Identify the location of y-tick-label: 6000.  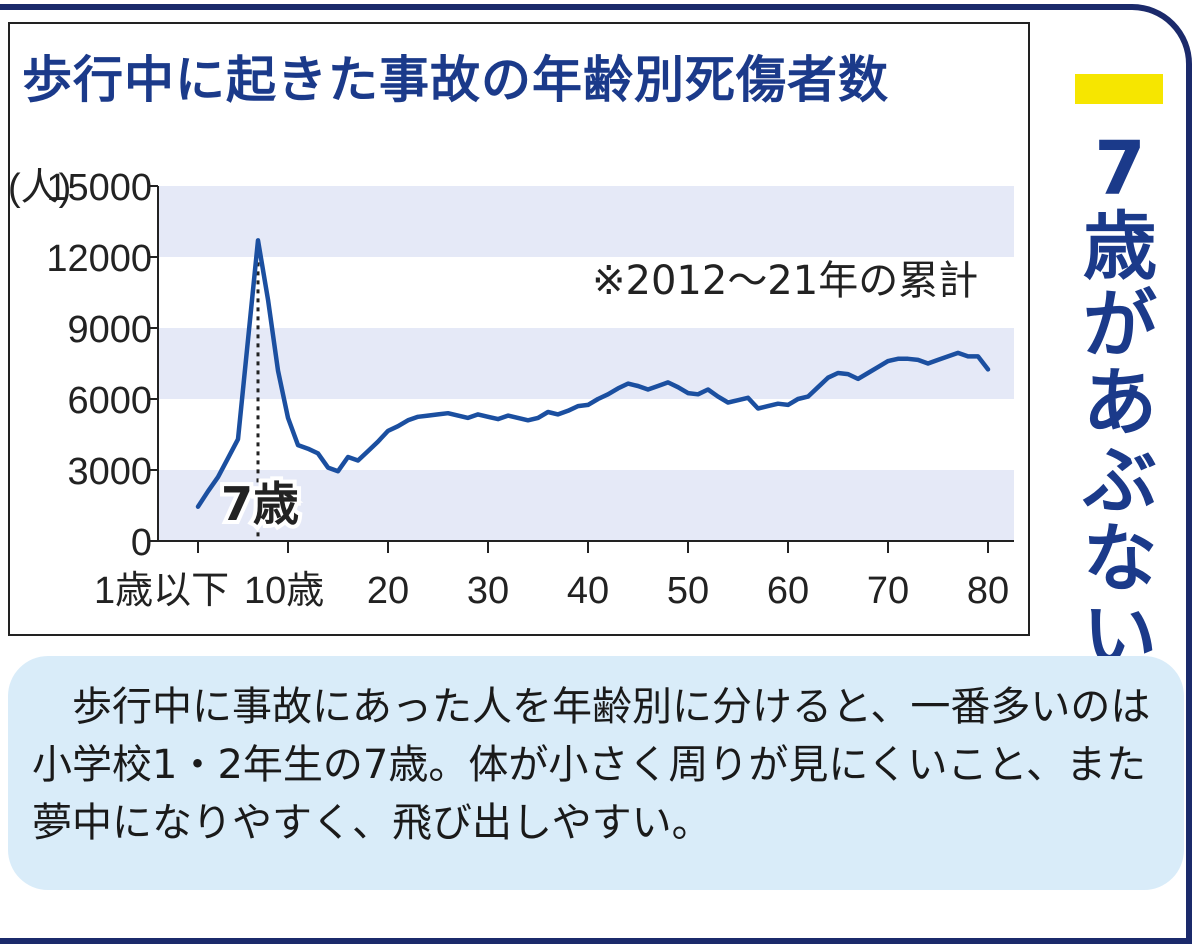
(109, 401).